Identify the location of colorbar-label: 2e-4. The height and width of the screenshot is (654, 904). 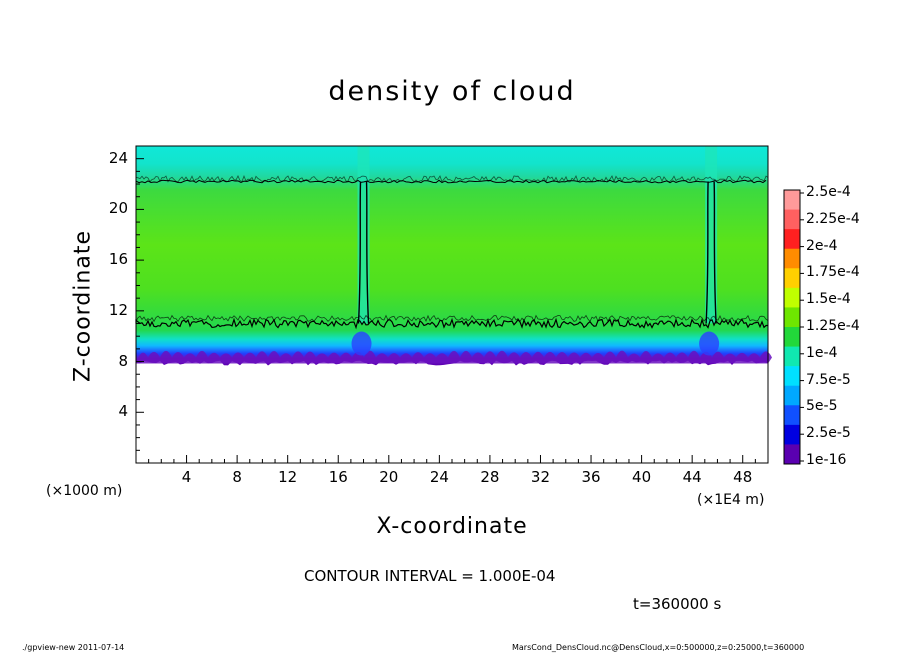
(822, 245).